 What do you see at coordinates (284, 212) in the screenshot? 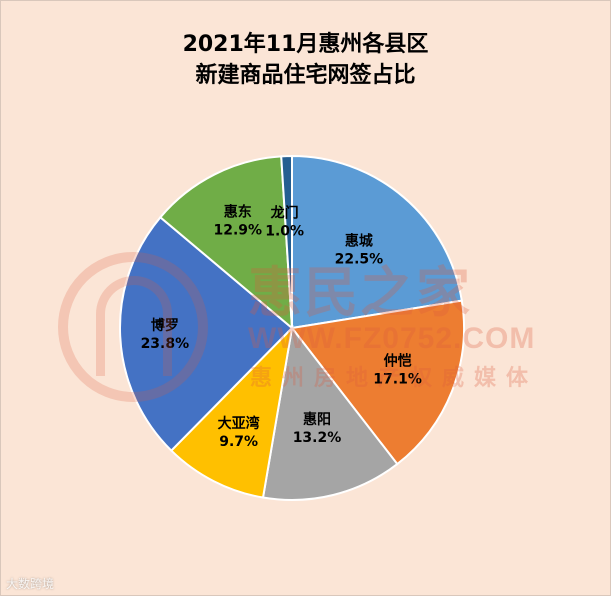
I see `slice-name-6: 龙门` at bounding box center [284, 212].